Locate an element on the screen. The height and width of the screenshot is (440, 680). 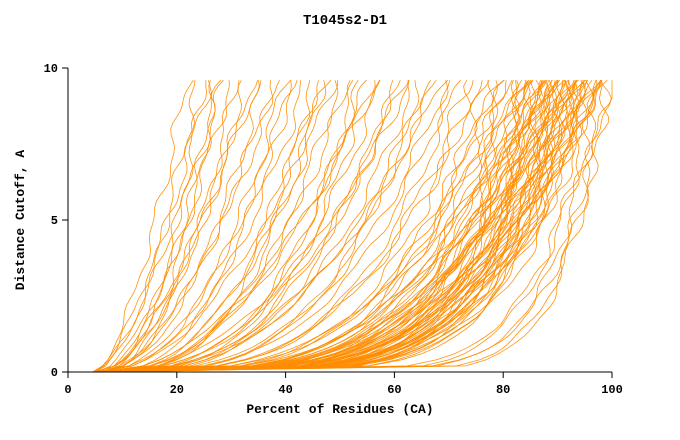
x-tick-label: 60 is located at coordinates (394, 390).